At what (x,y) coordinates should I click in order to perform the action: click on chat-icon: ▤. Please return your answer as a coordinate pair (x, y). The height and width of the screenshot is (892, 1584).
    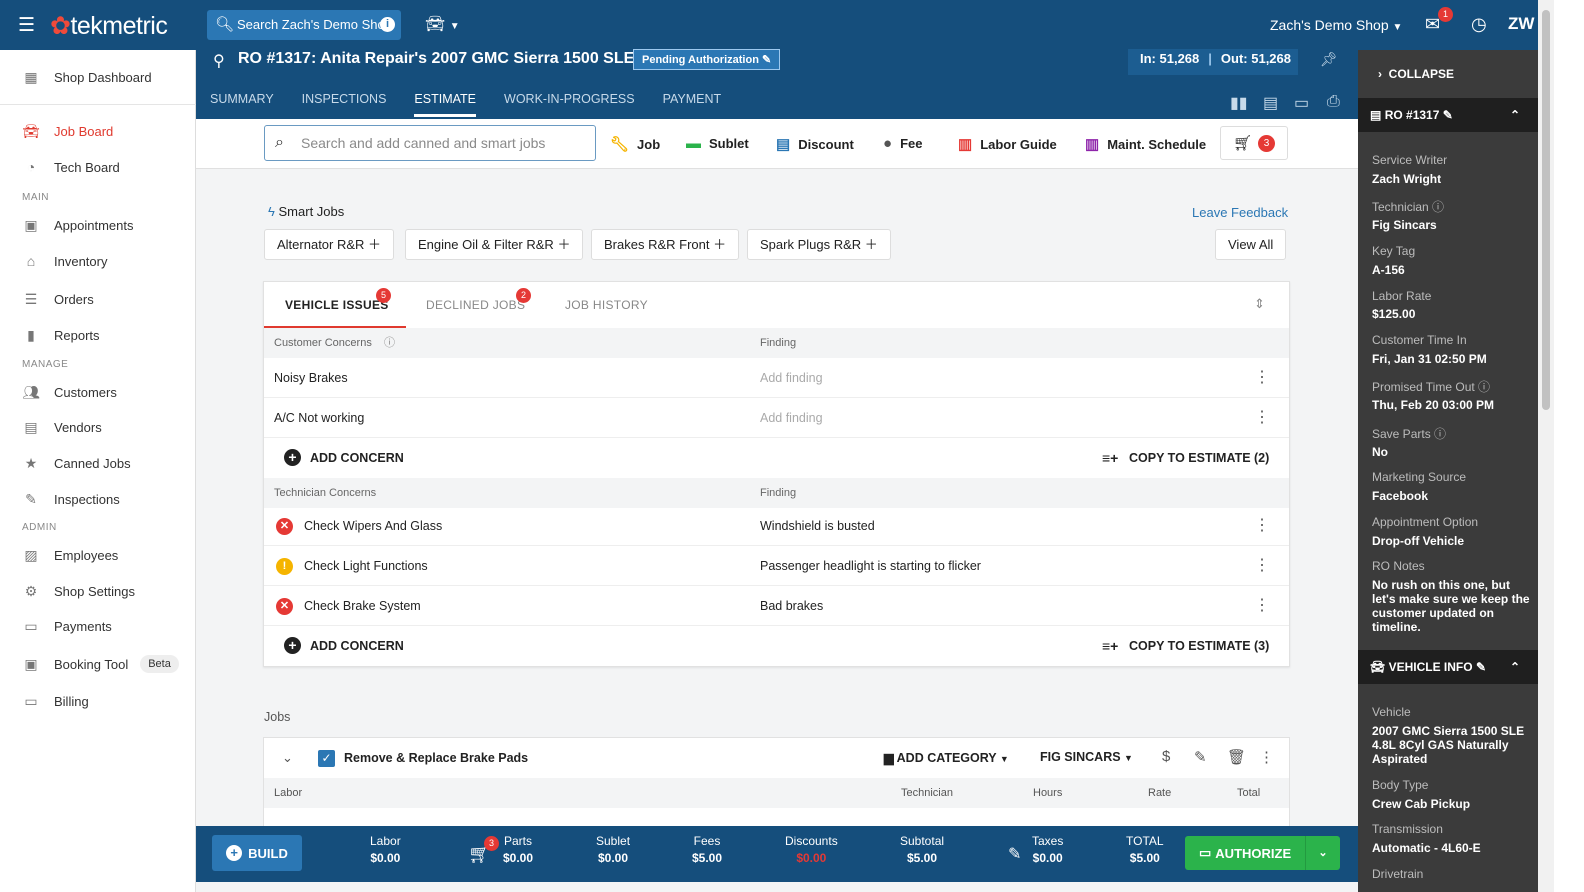
    Looking at the image, I should click on (1271, 103).